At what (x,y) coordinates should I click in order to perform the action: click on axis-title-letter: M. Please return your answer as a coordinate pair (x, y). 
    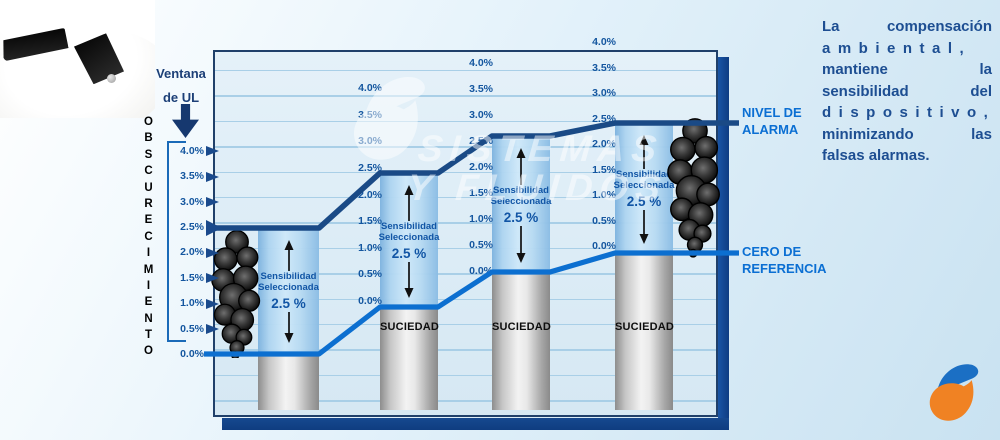
    Looking at the image, I should click on (148, 269).